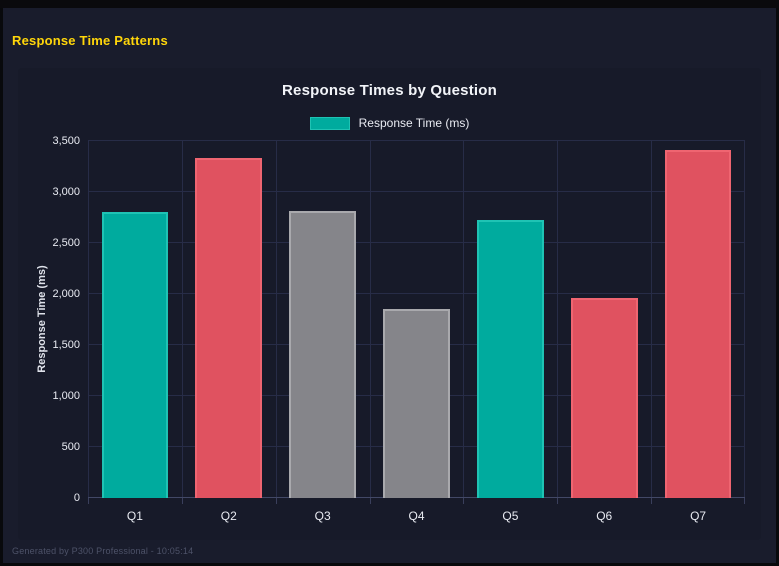 This screenshot has width=779, height=566. Describe the element at coordinates (698, 324) in the screenshot. I see `bar-q7` at that location.